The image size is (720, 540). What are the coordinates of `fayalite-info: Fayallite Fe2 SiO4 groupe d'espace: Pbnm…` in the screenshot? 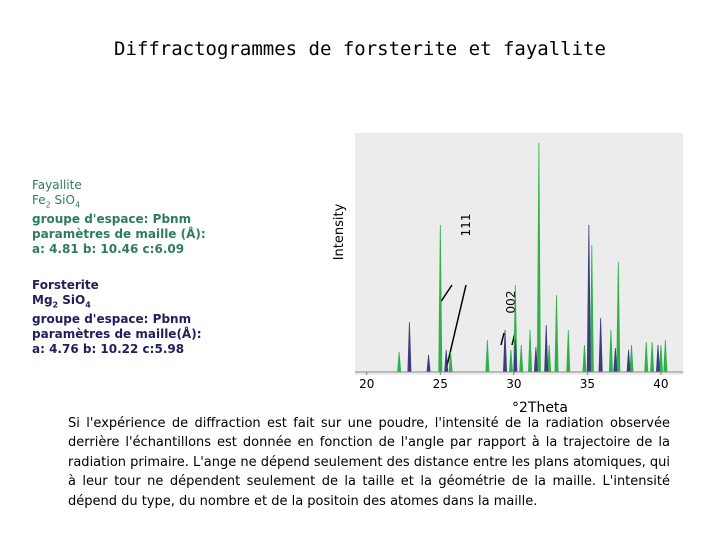 It's located at (119, 217).